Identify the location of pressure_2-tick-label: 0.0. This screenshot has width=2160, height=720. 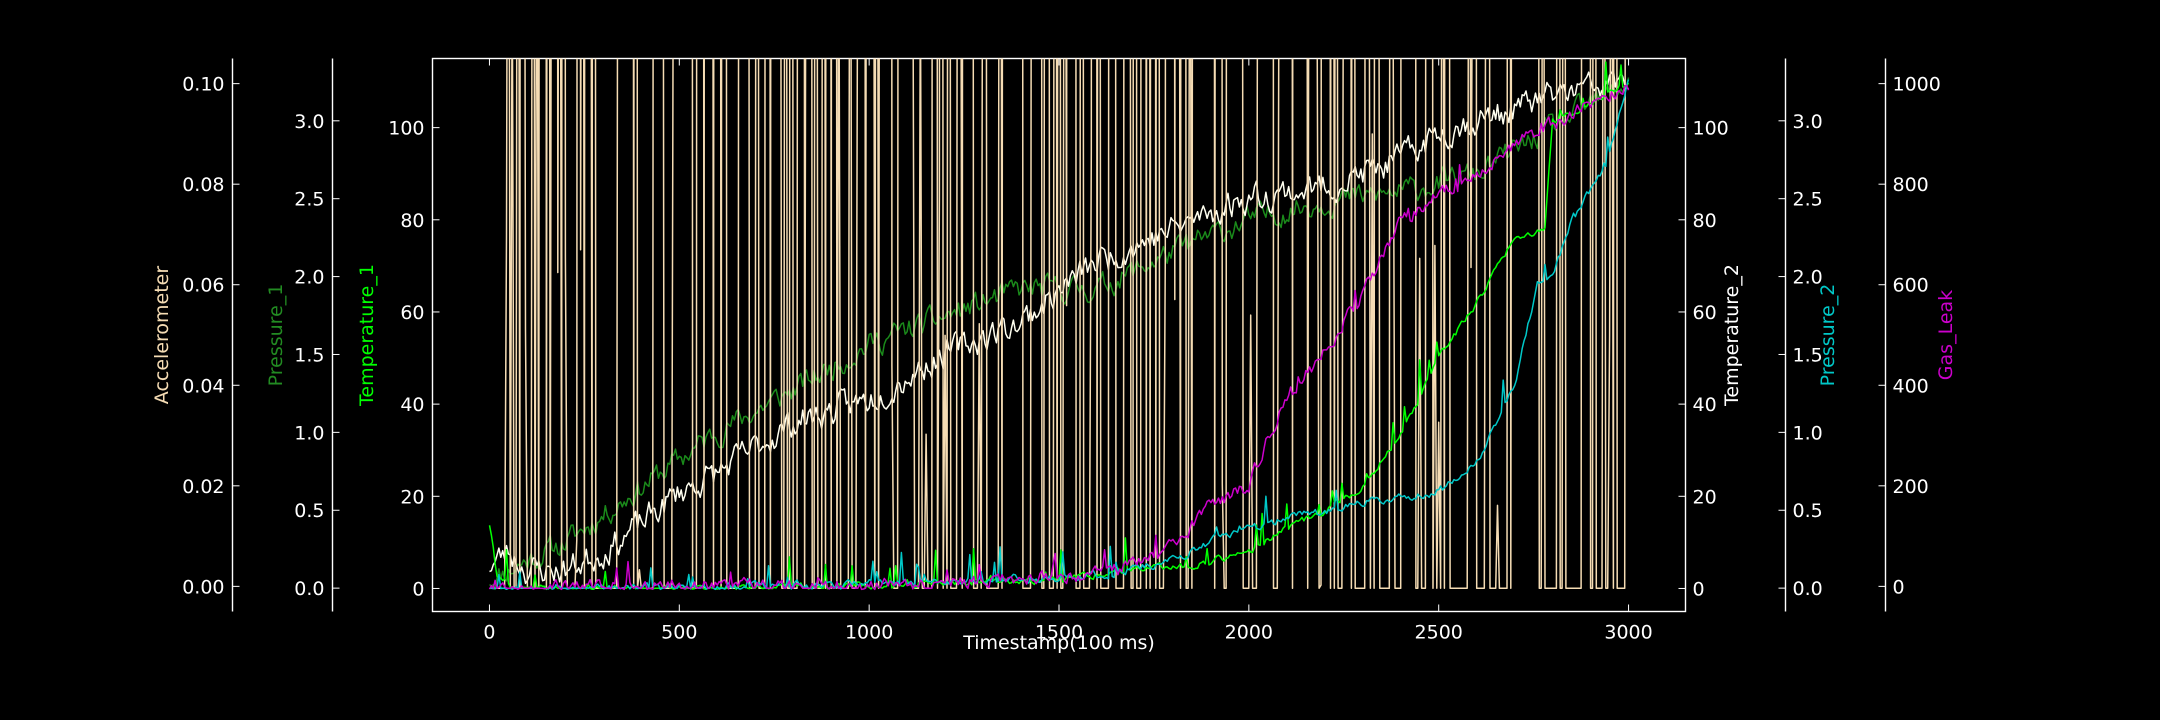
(1808, 589).